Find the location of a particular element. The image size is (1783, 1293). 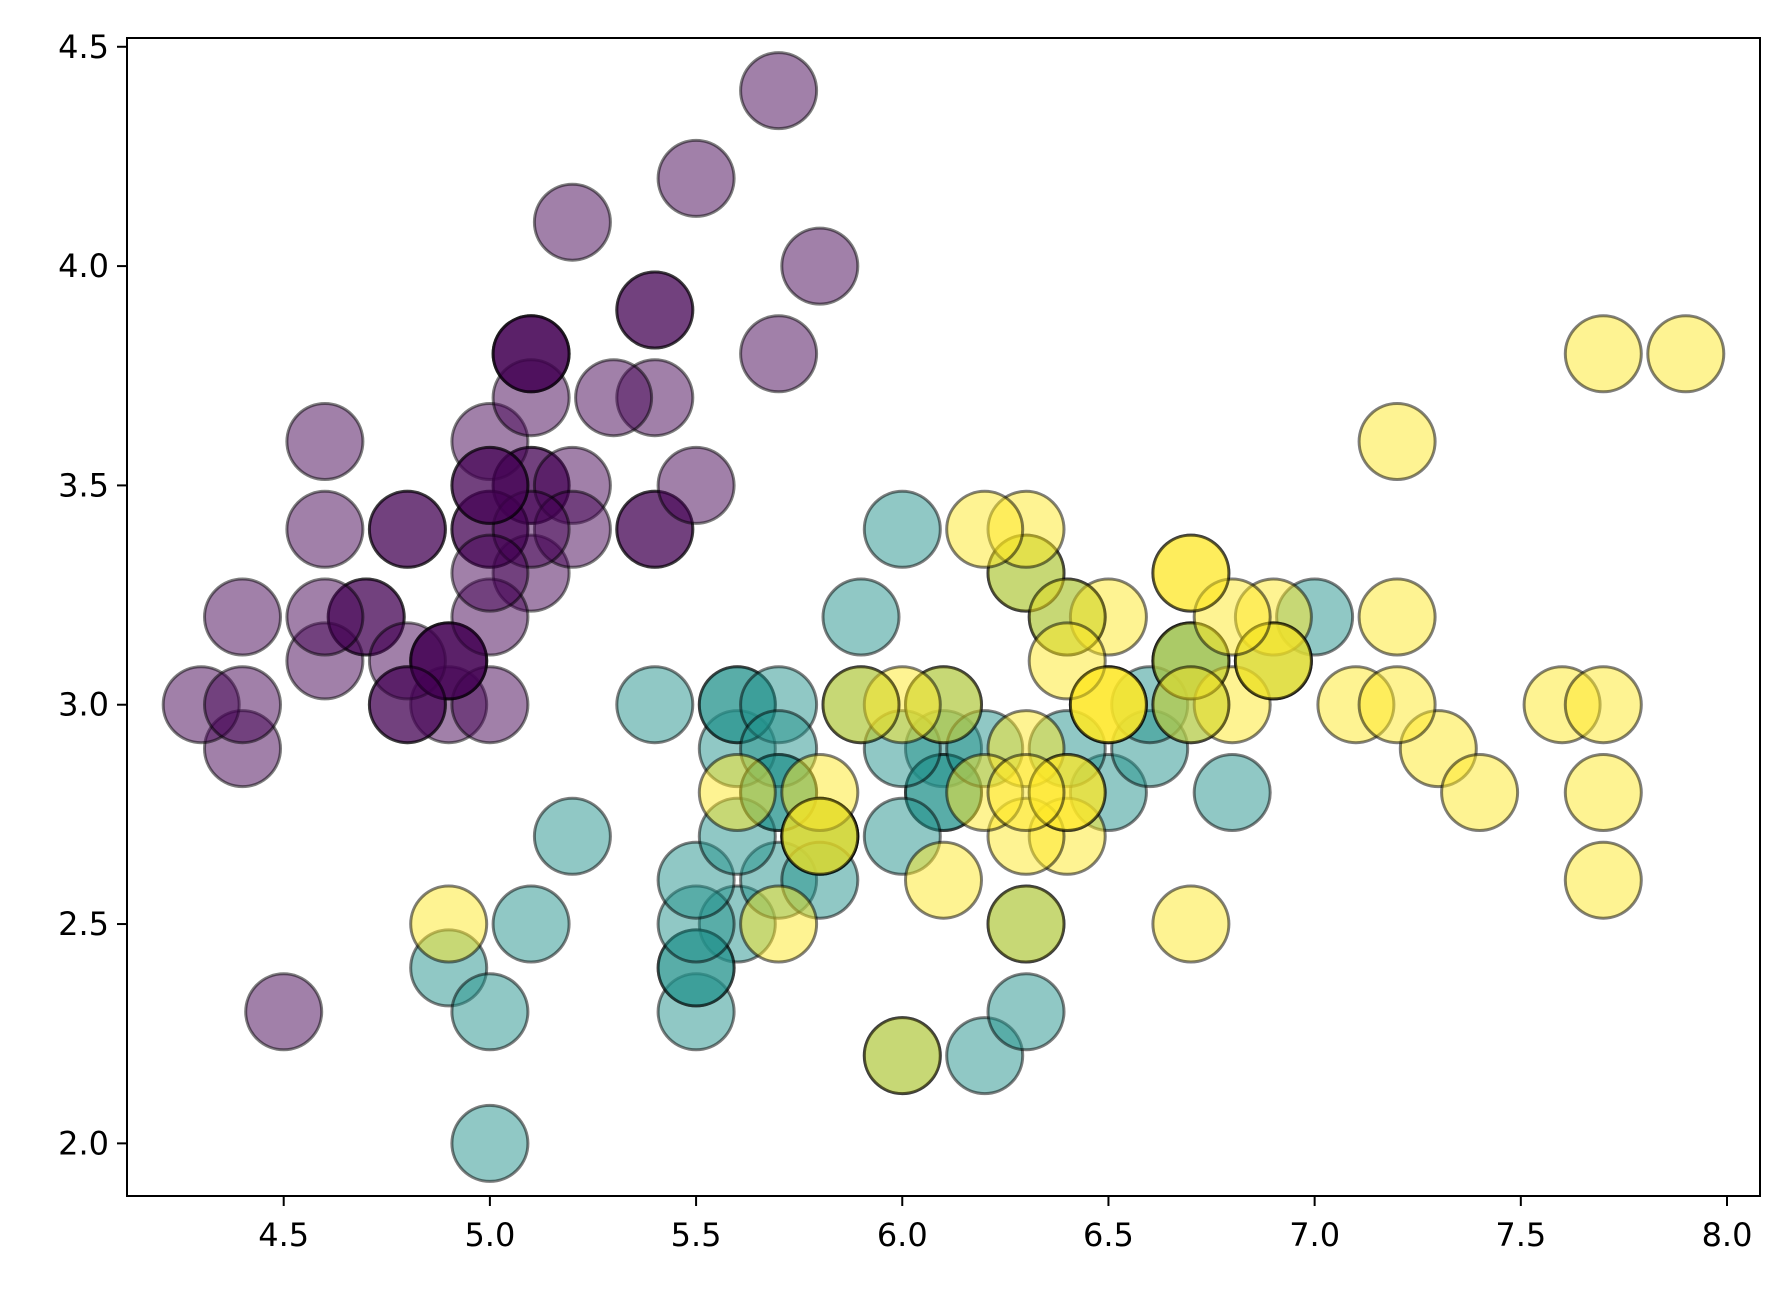

y-tick-label: 2.0 is located at coordinates (83, 1143).